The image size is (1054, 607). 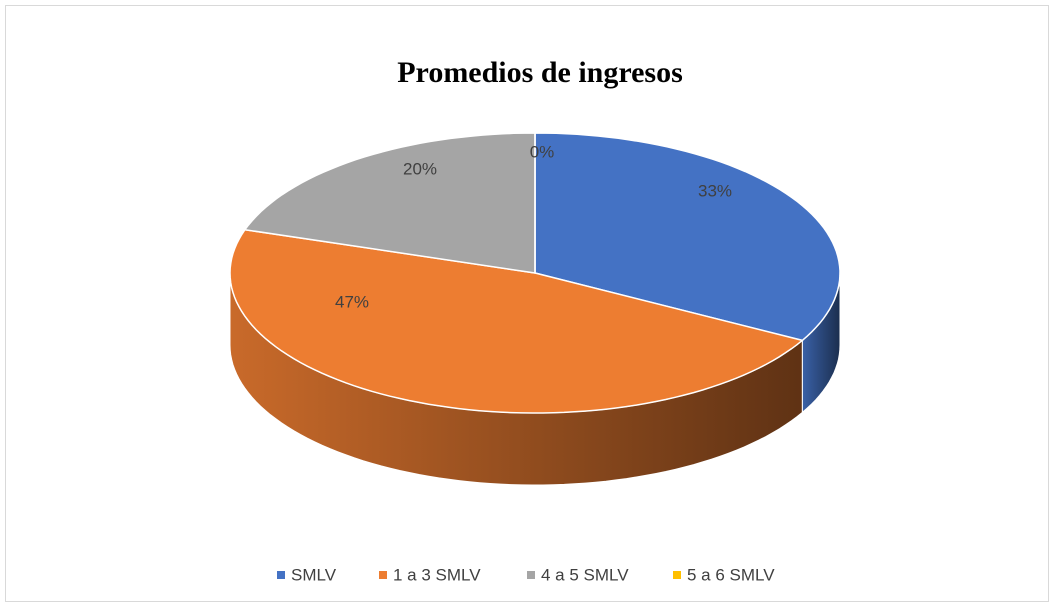 What do you see at coordinates (314, 574) in the screenshot?
I see `legend-label: SMLV` at bounding box center [314, 574].